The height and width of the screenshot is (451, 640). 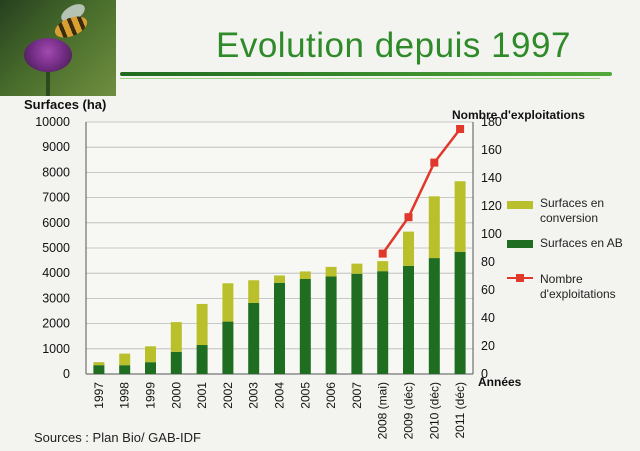 I want to click on y-tick-label-right: 0, so click(x=484, y=374).